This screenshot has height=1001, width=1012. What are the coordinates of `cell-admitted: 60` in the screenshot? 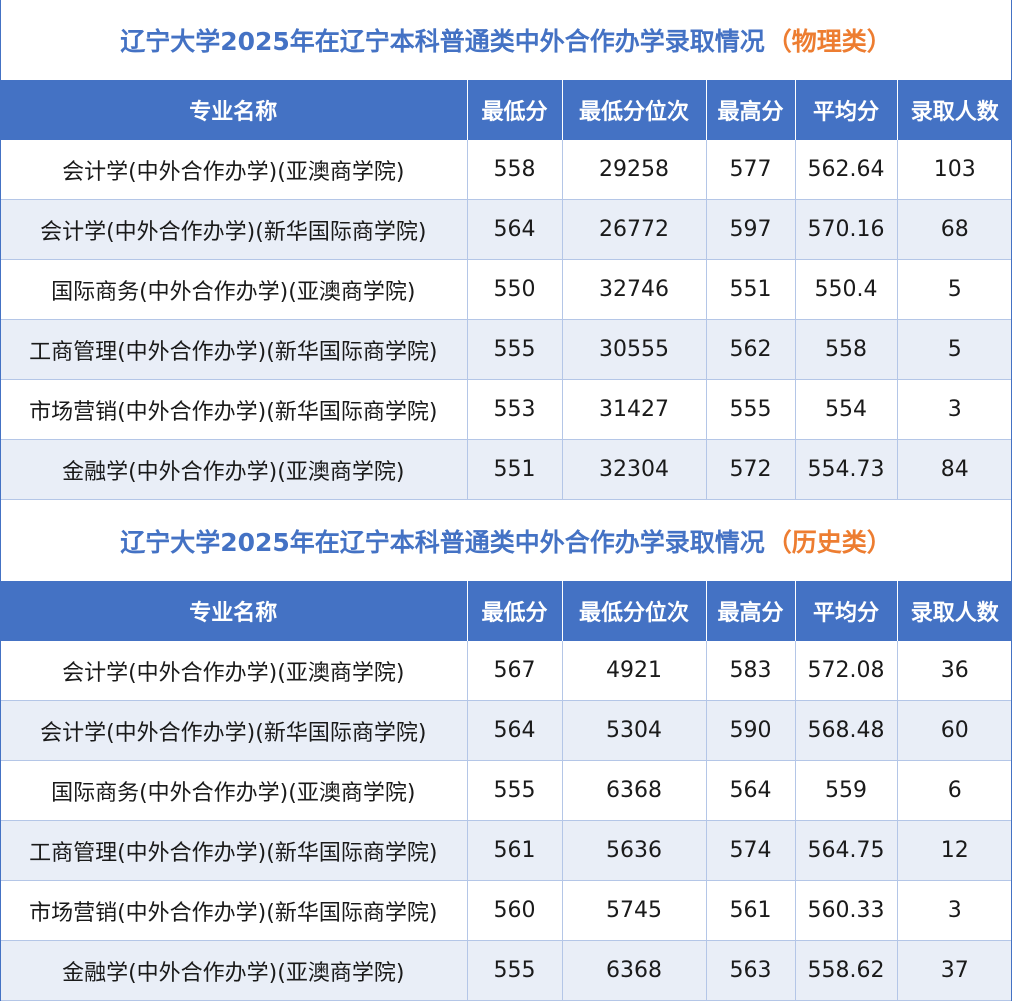 It's located at (954, 730).